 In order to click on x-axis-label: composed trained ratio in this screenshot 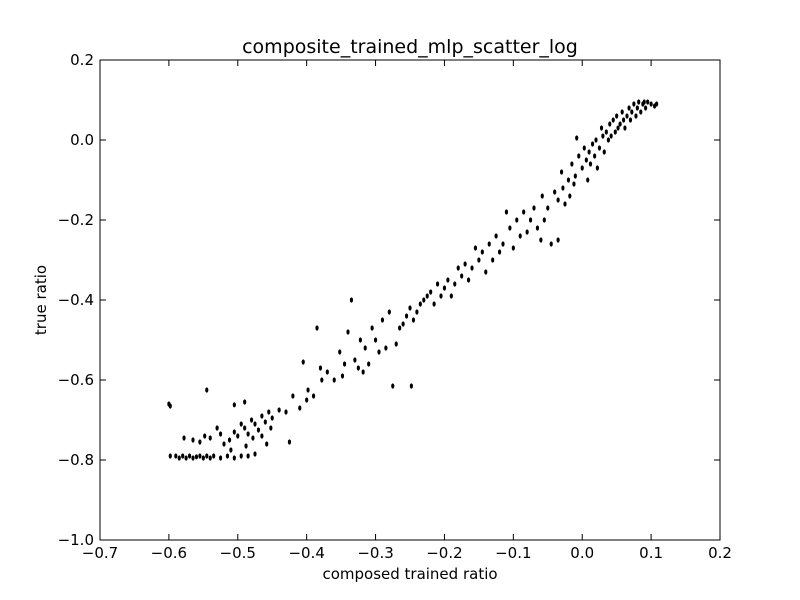, I will do `click(409, 574)`.